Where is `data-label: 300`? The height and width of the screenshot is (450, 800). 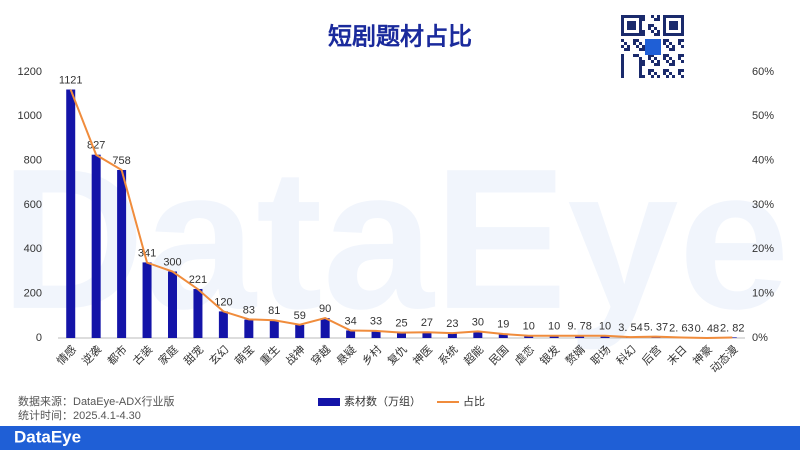 data-label: 300 is located at coordinates (172, 262).